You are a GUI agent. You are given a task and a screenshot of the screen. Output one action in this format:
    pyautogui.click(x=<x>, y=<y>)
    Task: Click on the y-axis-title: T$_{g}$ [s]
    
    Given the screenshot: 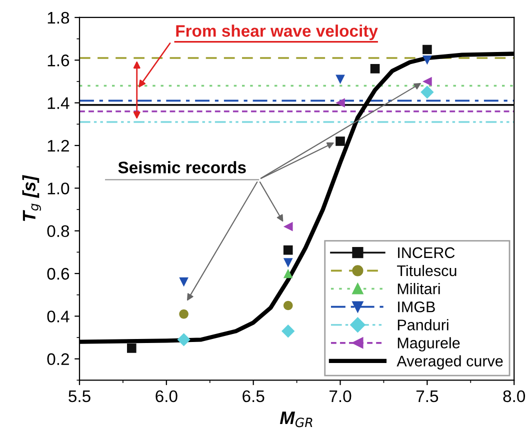 What is the action you would take?
    pyautogui.click(x=31, y=198)
    